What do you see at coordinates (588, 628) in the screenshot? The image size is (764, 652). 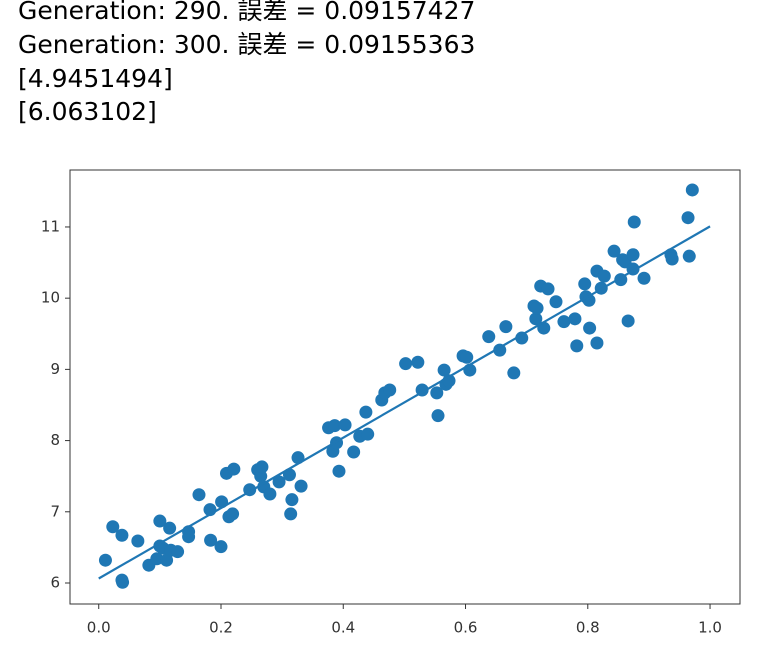 I see `x-tick-label: 0.8` at bounding box center [588, 628].